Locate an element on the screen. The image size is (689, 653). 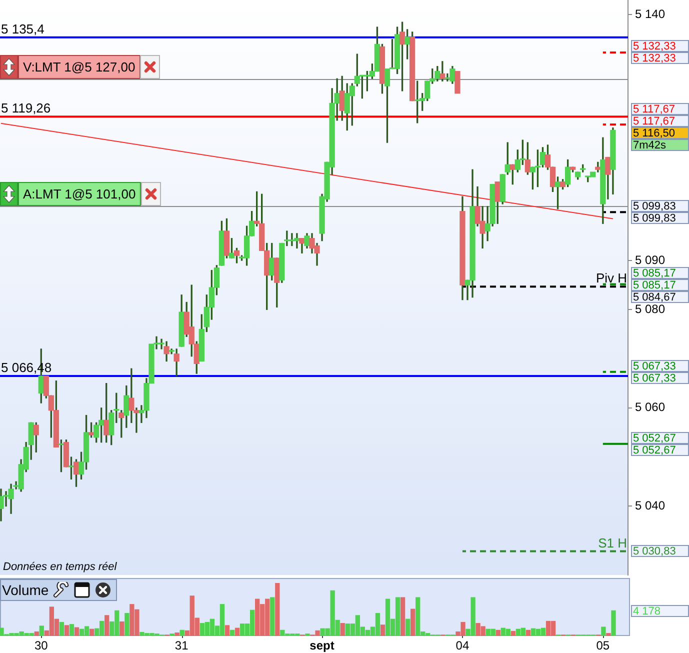
y-tick-label: 5 080 is located at coordinates (650, 309).